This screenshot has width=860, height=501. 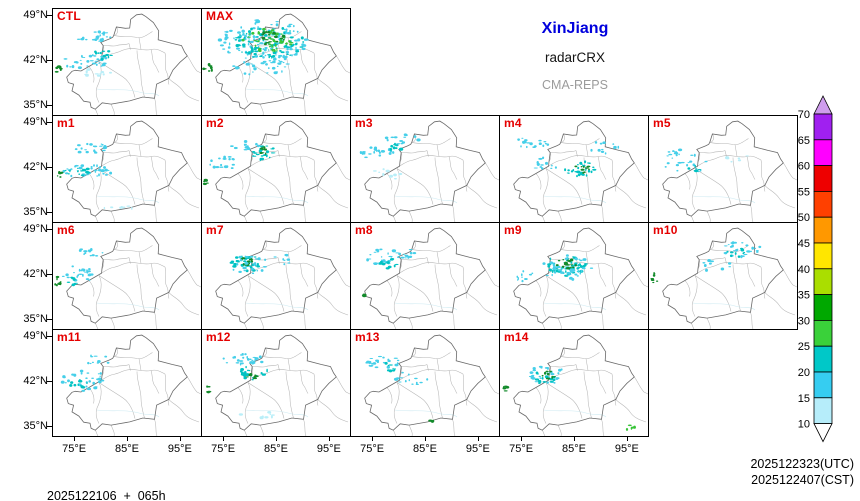 What do you see at coordinates (665, 230) in the screenshot?
I see `panel-label: m10` at bounding box center [665, 230].